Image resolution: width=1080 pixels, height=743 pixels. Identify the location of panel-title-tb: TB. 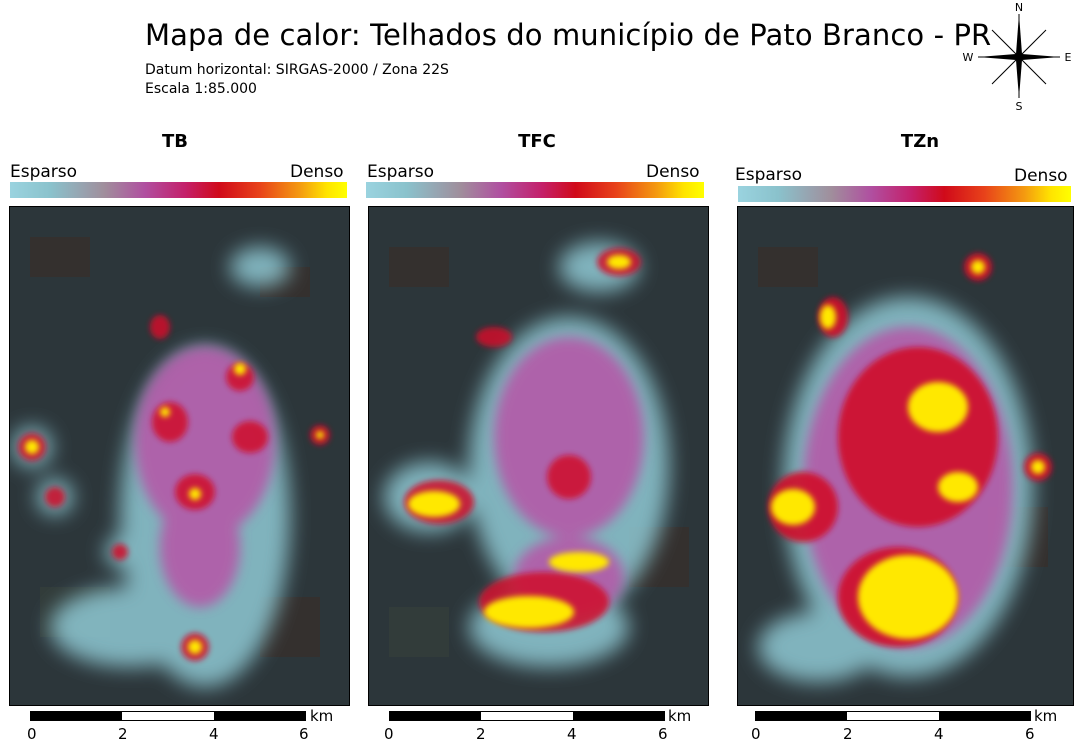
(175, 141).